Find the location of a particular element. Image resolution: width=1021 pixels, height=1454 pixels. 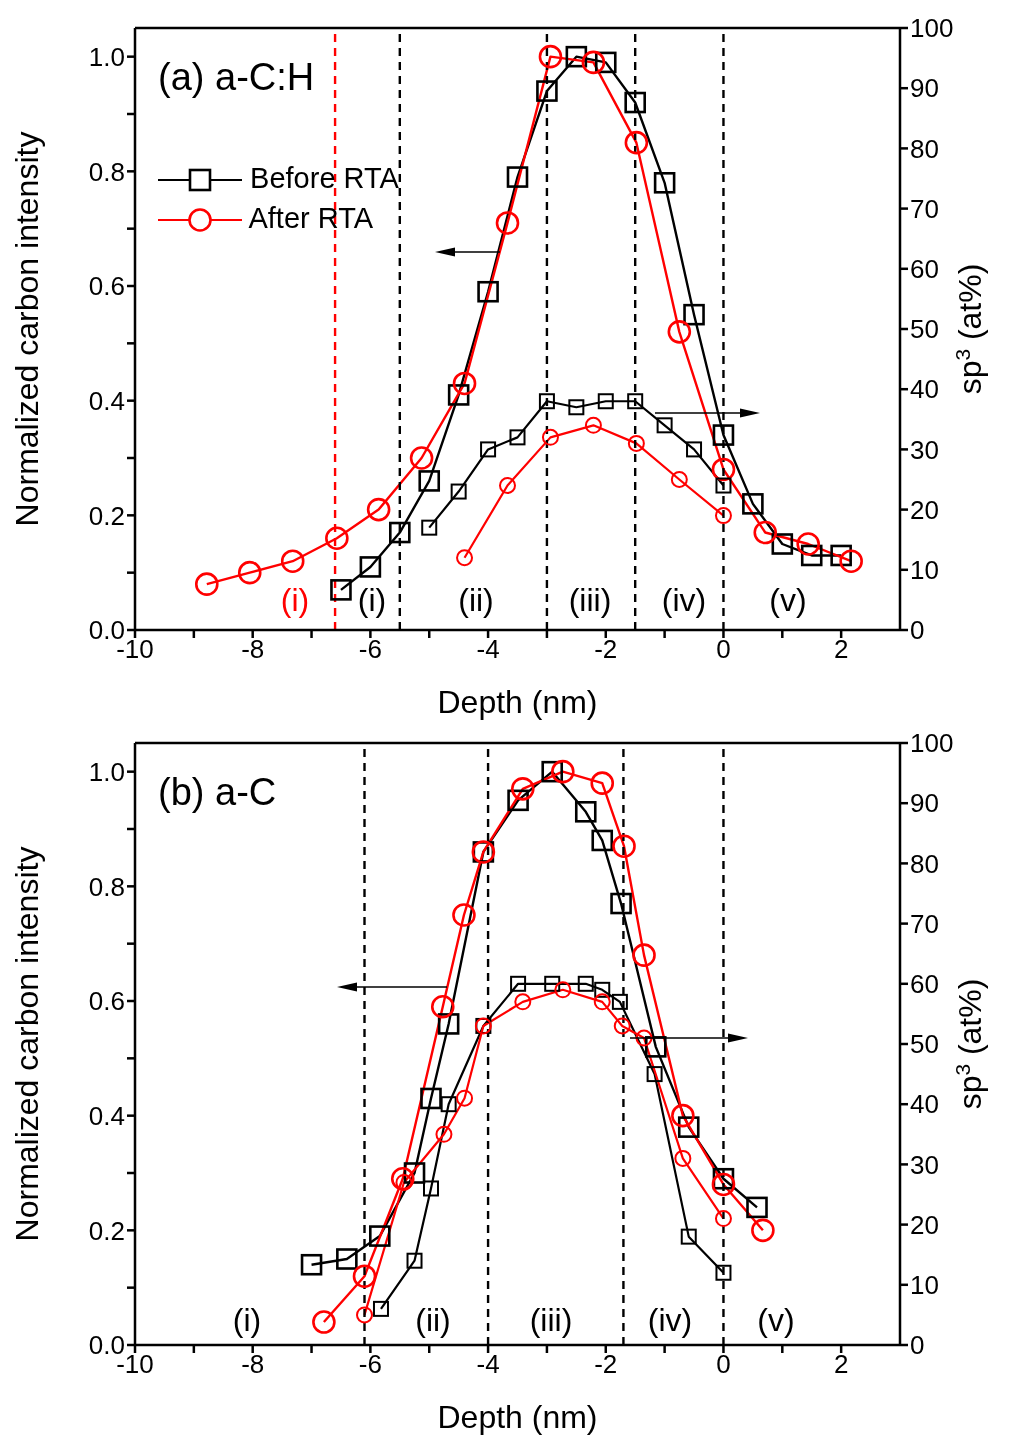

text: (b) a-C is located at coordinates (217, 792).